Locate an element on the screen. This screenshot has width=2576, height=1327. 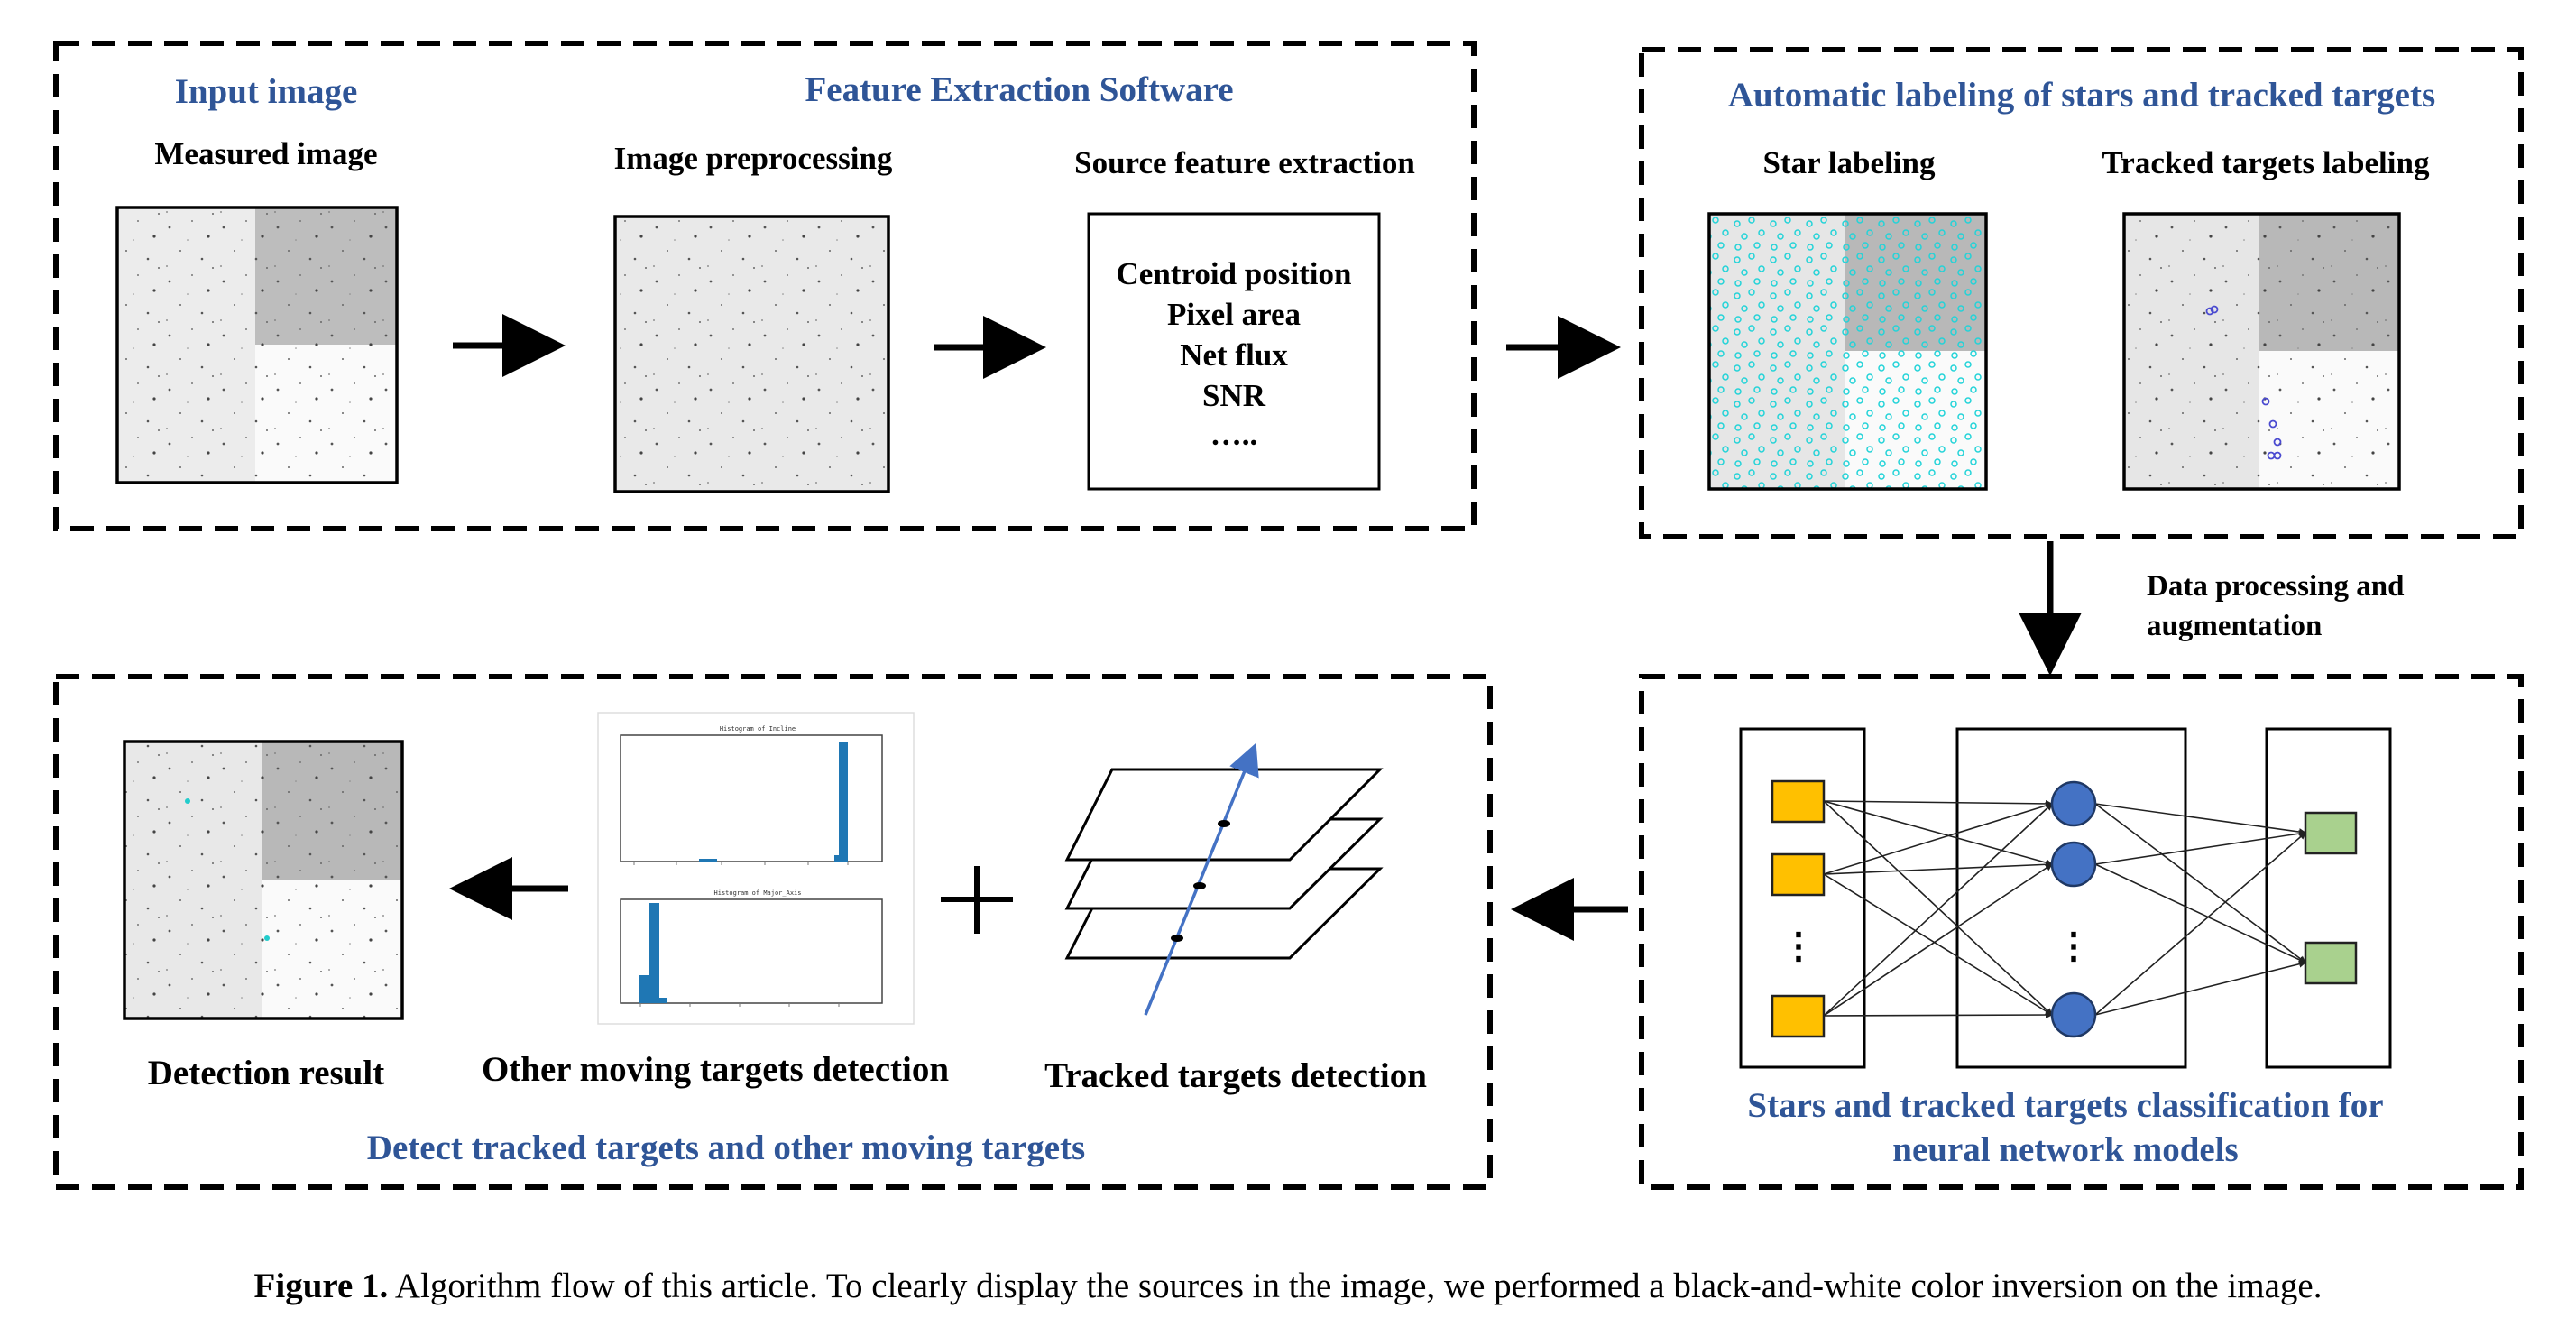
tracked-labeling-image is located at coordinates (2261, 351).